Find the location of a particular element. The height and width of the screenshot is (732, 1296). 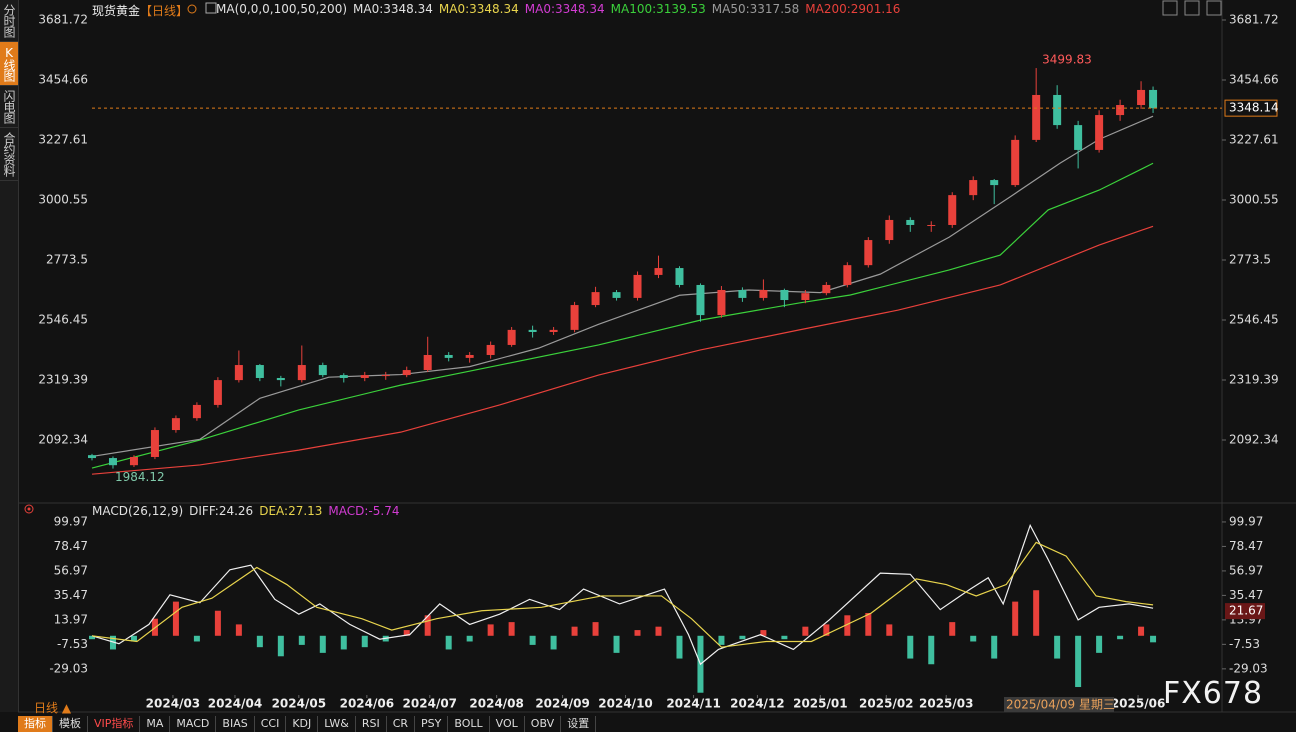

y-tick-label: 35.47 is located at coordinates (71, 595).